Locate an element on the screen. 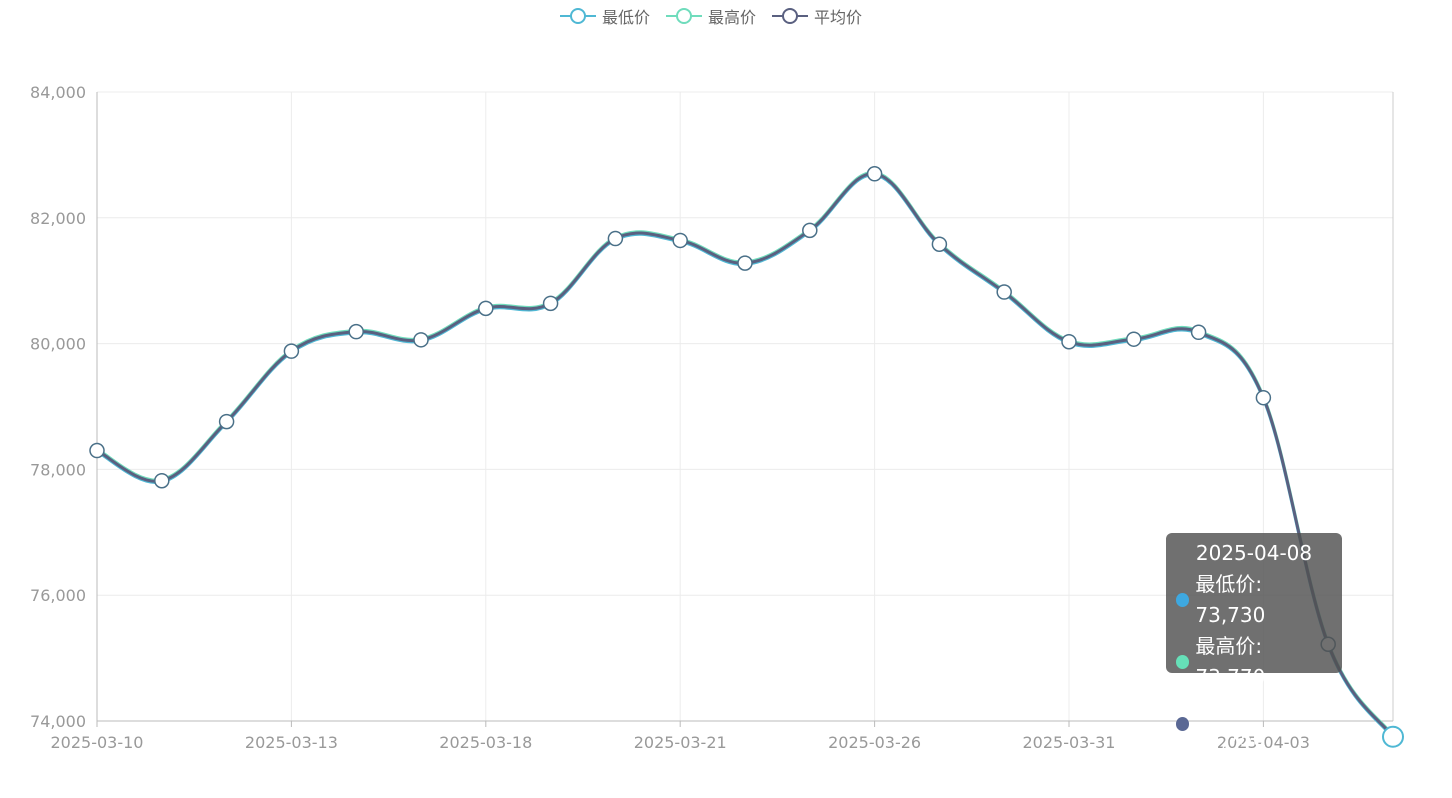 The width and height of the screenshot is (1452, 798). x-tick-label: 2025-03-13 is located at coordinates (291, 742).